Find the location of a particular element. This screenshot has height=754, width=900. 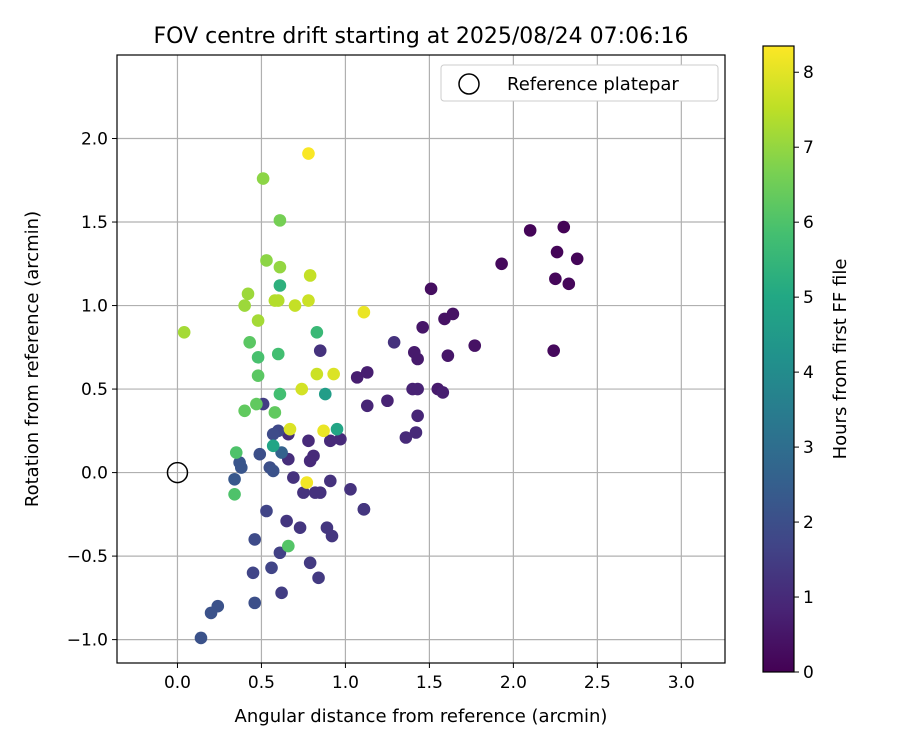

x-tick-label: 3.0 is located at coordinates (681, 683).